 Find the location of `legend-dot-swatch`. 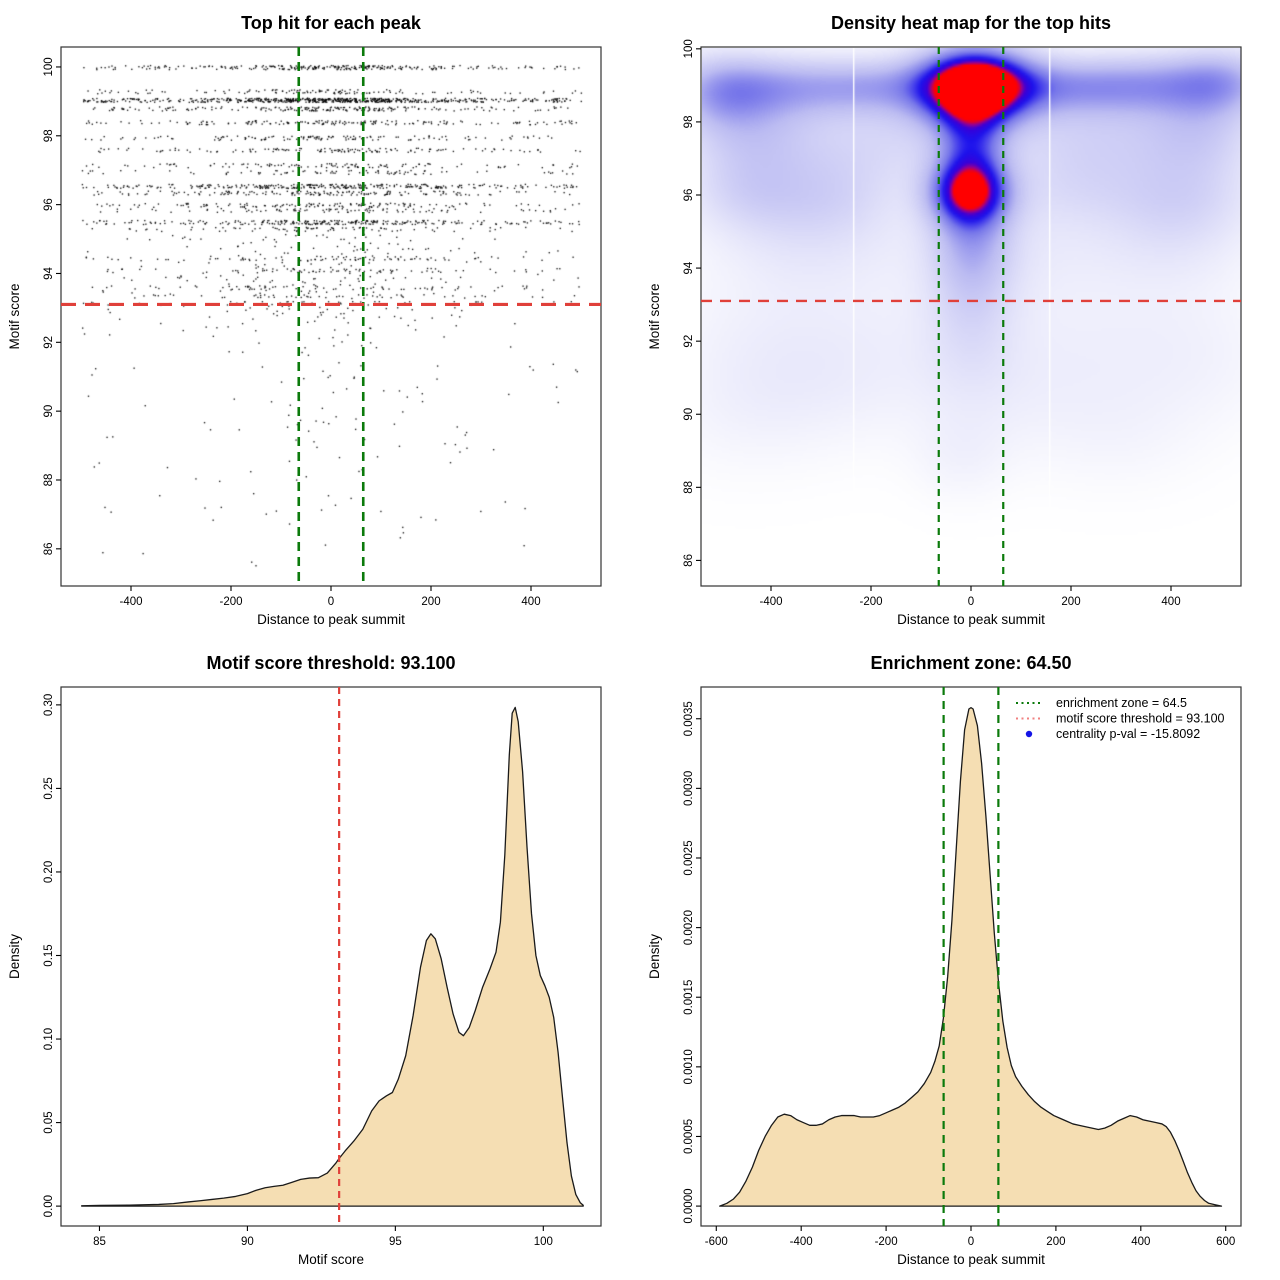

legend-dot-swatch is located at coordinates (1029, 734).